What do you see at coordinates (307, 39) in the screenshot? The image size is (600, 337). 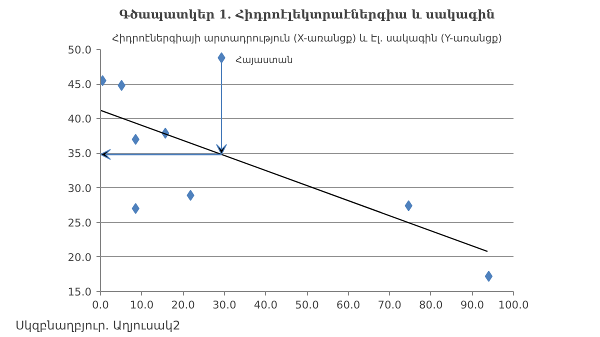 I see `chart-subtitle: Հիդրոէներգիայի արտադրություն (X-առանցք) և Էլ. սակագին (Y-առանցք)` at bounding box center [307, 39].